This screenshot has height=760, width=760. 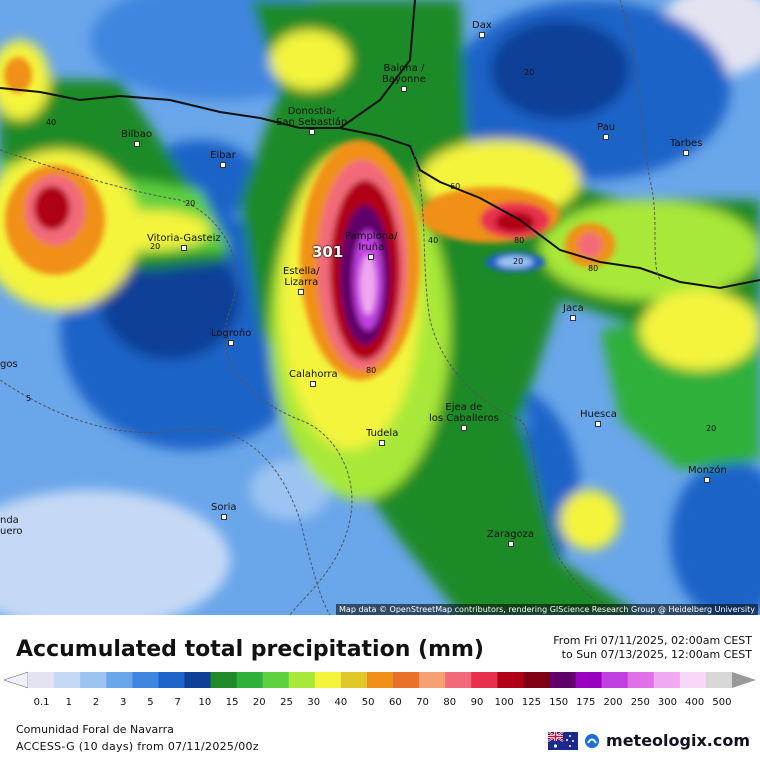 I want to click on legend-tick-label: 2, so click(x=96, y=702).